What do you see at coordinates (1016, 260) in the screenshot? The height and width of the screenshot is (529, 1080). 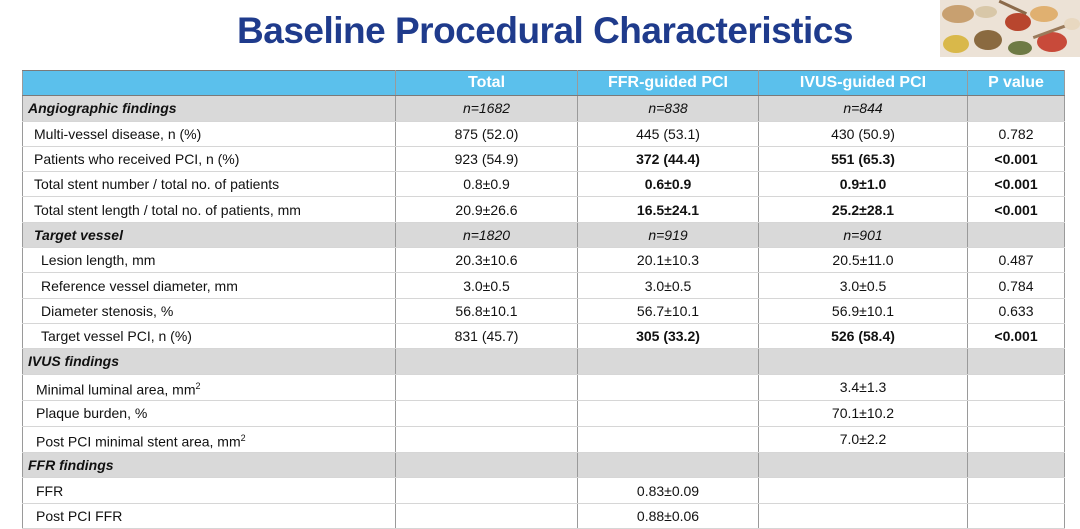 I see `cell-p: 0.487` at bounding box center [1016, 260].